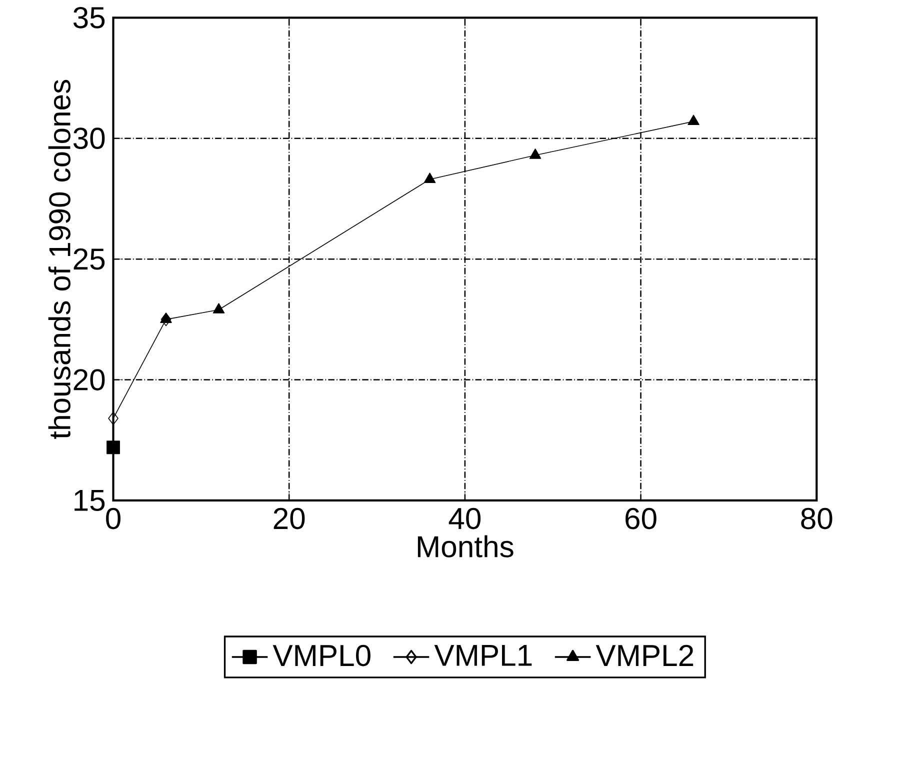 This screenshot has width=912, height=760. I want to click on x-tick-label: 60, so click(641, 519).